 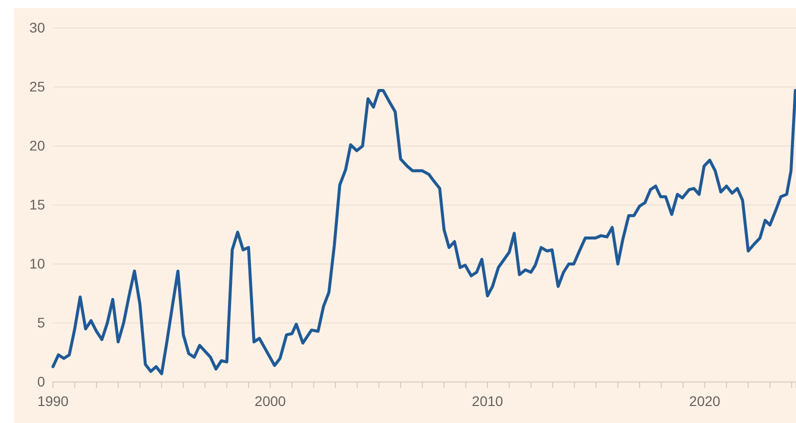 I want to click on y-tick-label: 10, so click(x=37, y=263).